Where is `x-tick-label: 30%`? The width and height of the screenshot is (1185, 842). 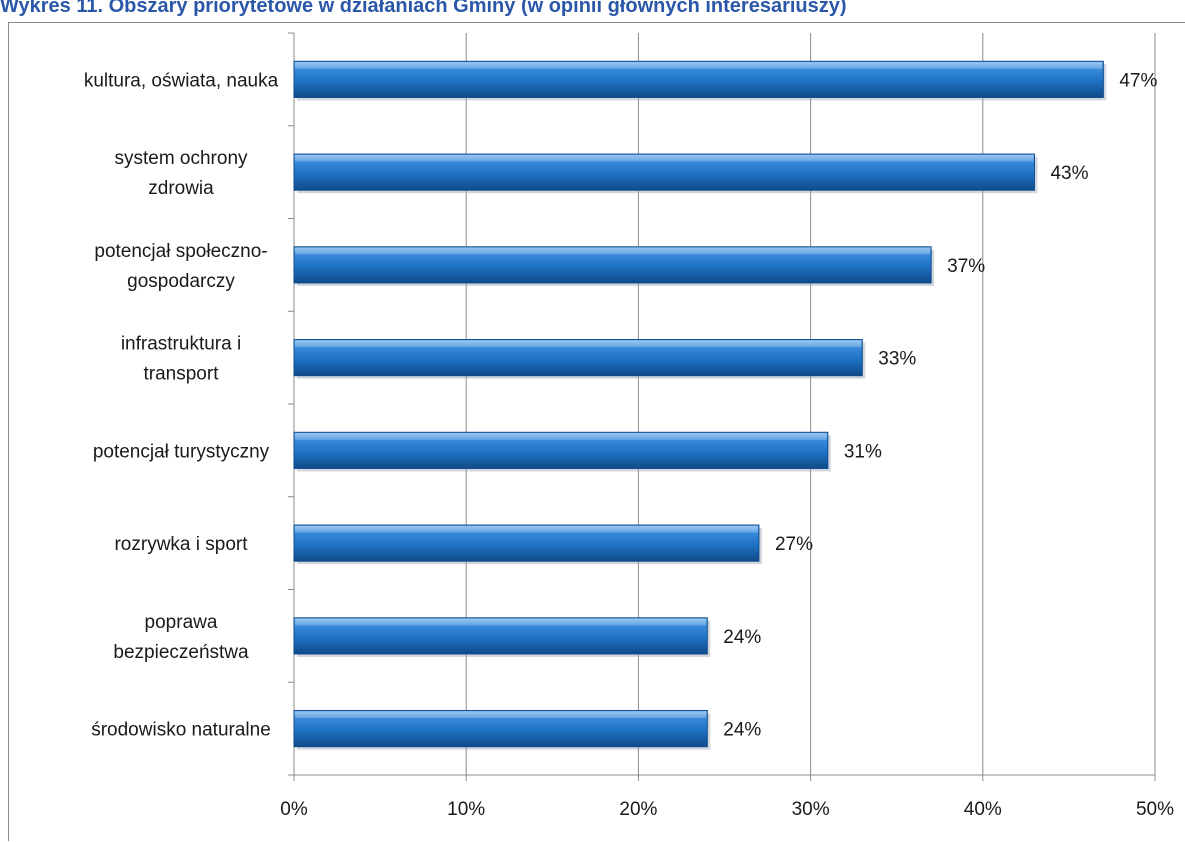 x-tick-label: 30% is located at coordinates (811, 809).